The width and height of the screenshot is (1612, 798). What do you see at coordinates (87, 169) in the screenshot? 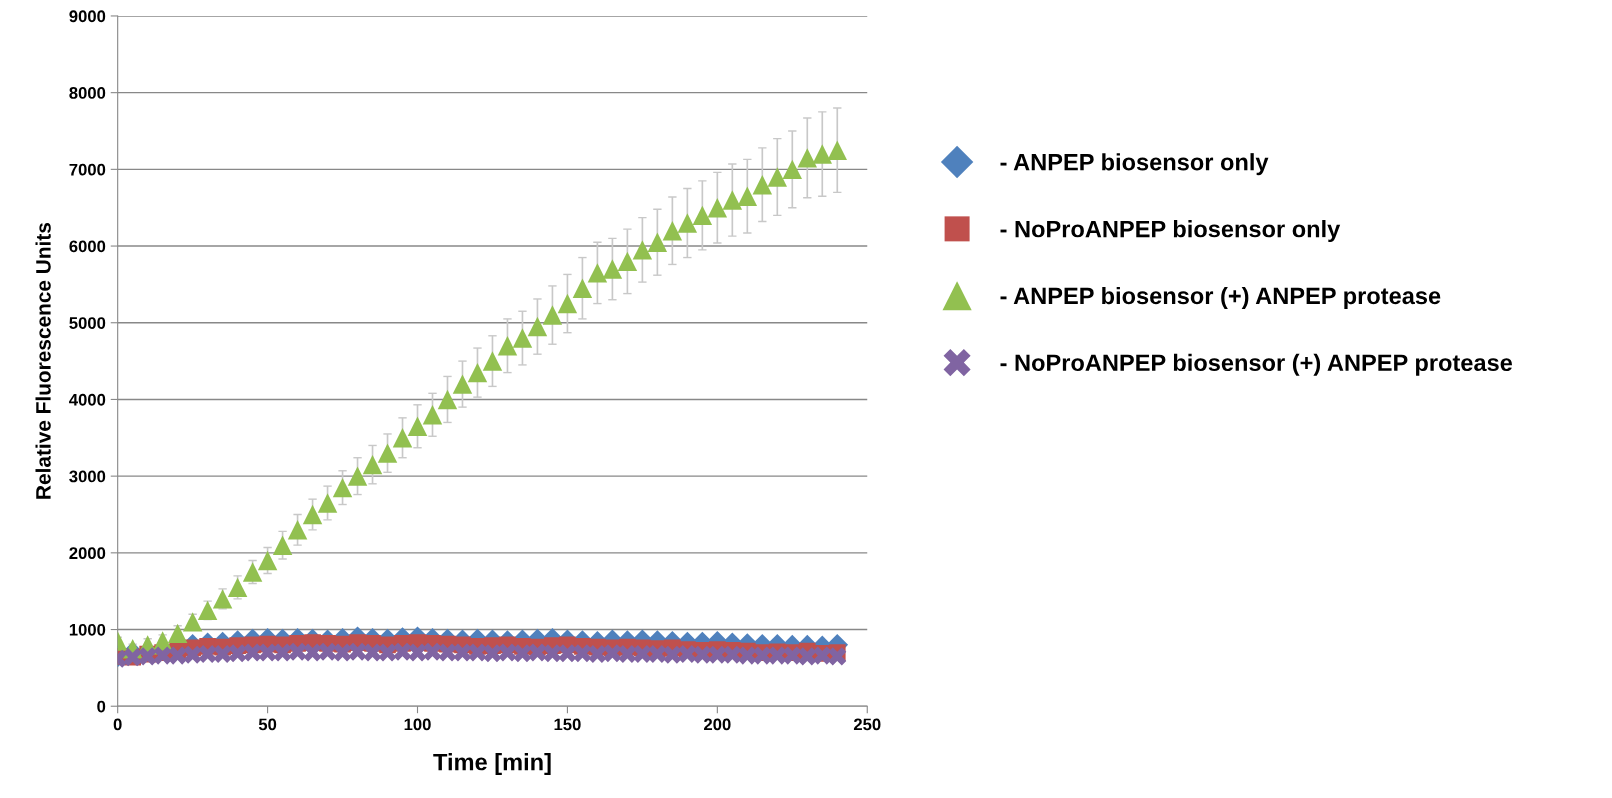
I see `y-tick-label: 7000` at bounding box center [87, 169].